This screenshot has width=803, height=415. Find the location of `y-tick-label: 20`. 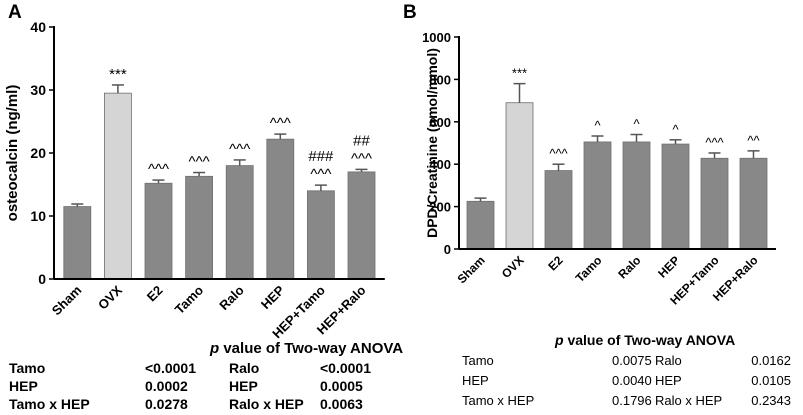

y-tick-label: 20 is located at coordinates (38, 153).